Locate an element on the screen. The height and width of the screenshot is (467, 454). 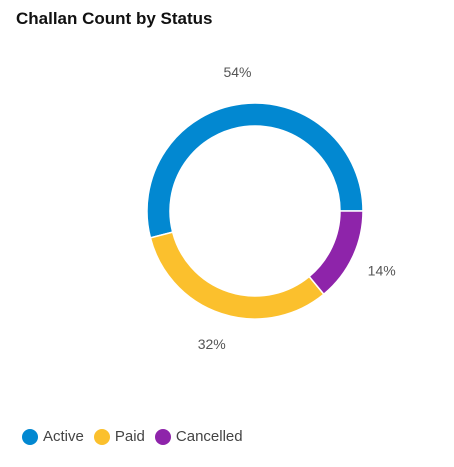
legend-swatch-paid is located at coordinates (101, 436).